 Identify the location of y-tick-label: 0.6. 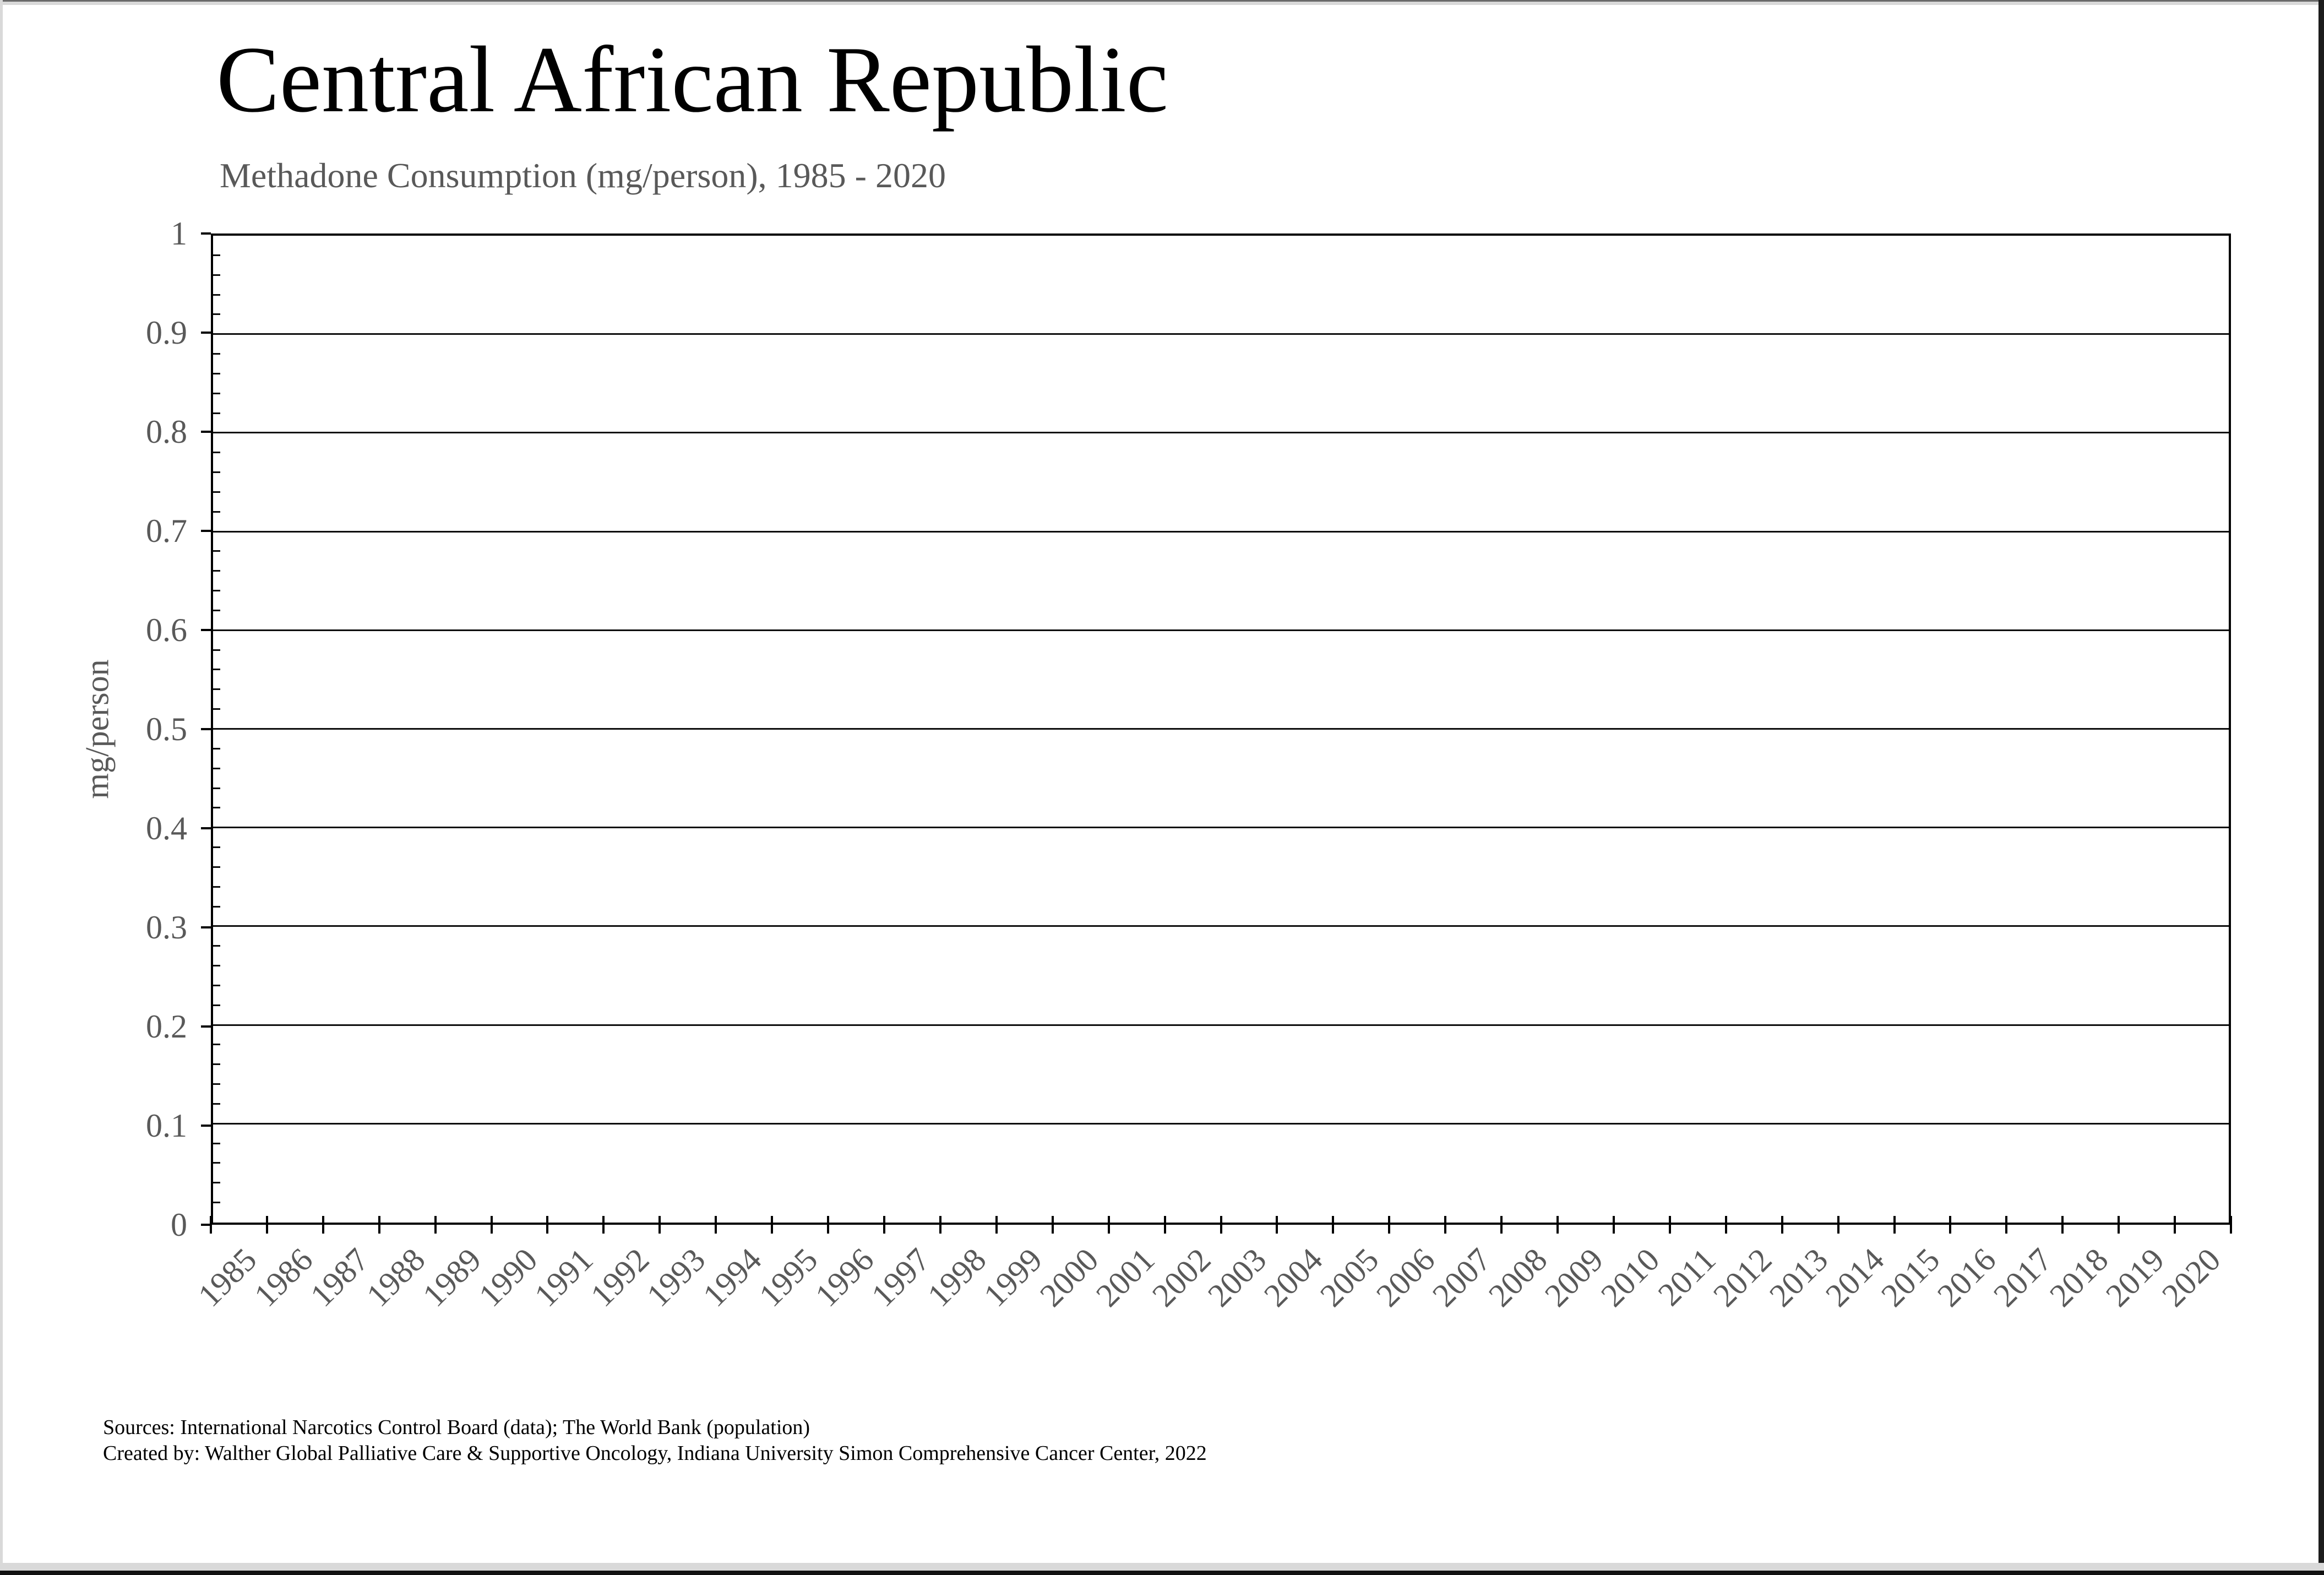
(167, 630).